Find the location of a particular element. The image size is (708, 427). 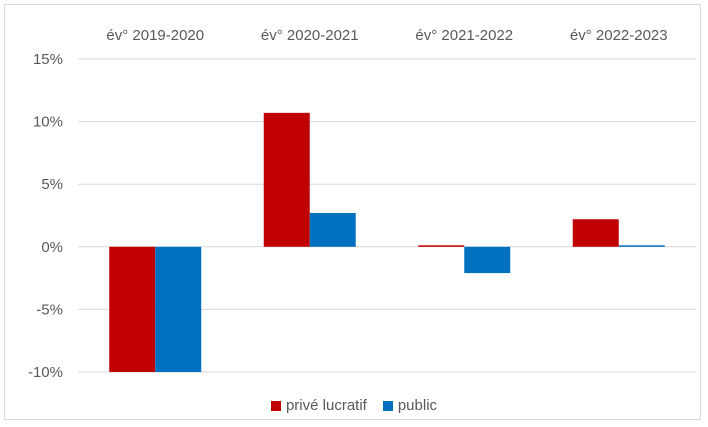

category-label: év° 2019-2020 is located at coordinates (155, 35).